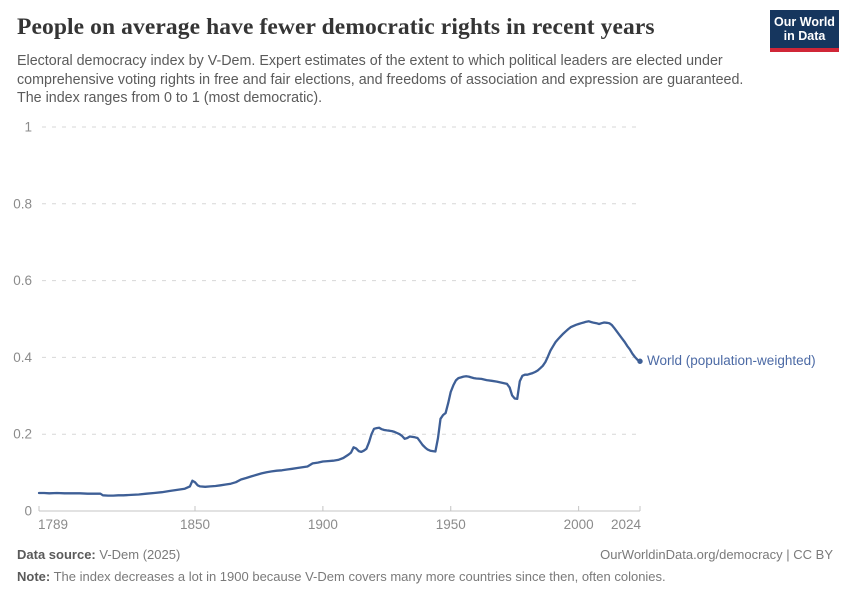 The image size is (850, 600). Describe the element at coordinates (451, 524) in the screenshot. I see `x-tick-label: 1950` at that location.